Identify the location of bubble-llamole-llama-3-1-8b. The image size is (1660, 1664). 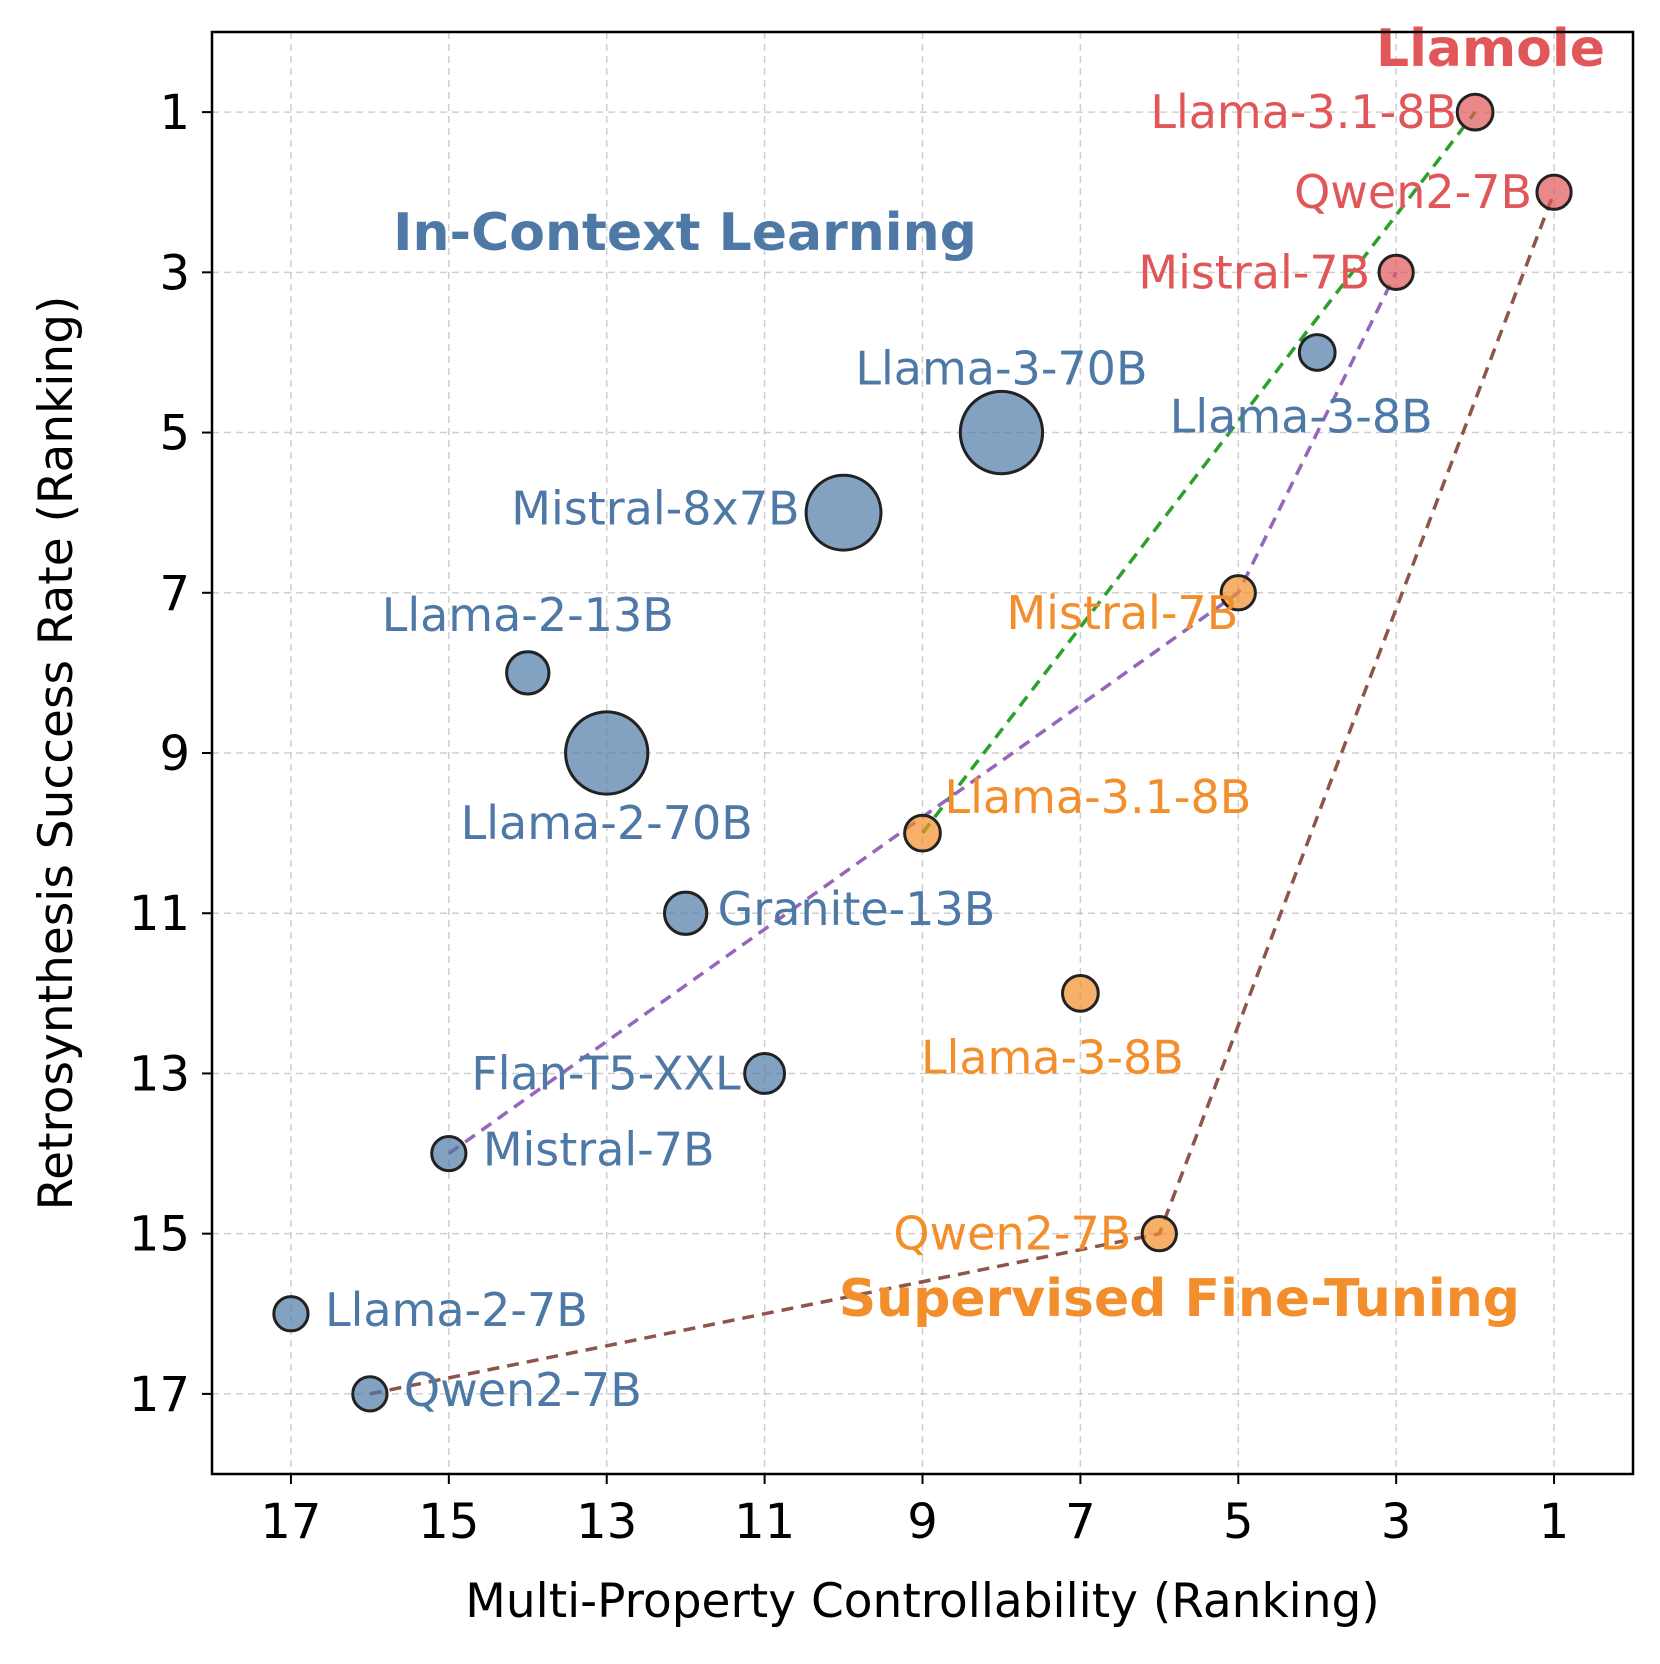
(1475, 112).